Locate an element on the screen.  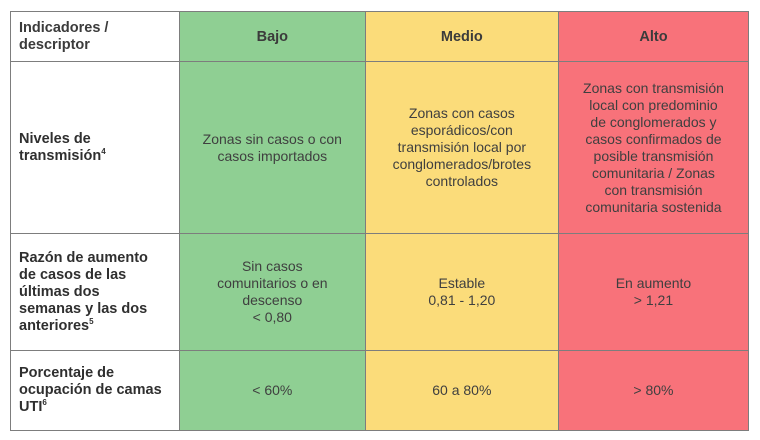
row-label-icu-occupancy: Porcentaje de ocupación de camas UTI6 is located at coordinates (95, 390).